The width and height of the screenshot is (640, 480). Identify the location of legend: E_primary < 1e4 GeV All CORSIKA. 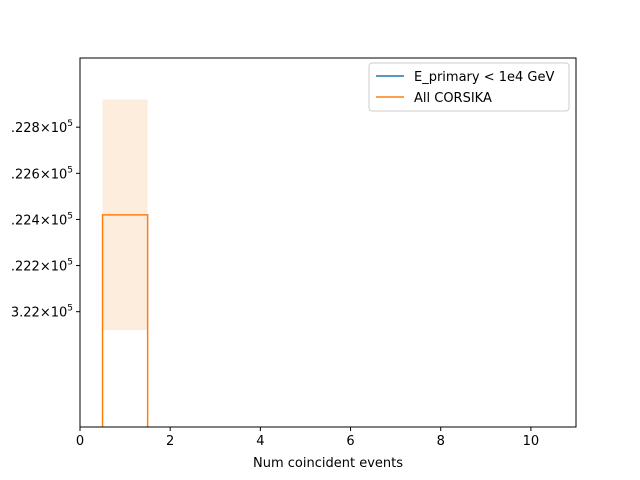
(469, 87).